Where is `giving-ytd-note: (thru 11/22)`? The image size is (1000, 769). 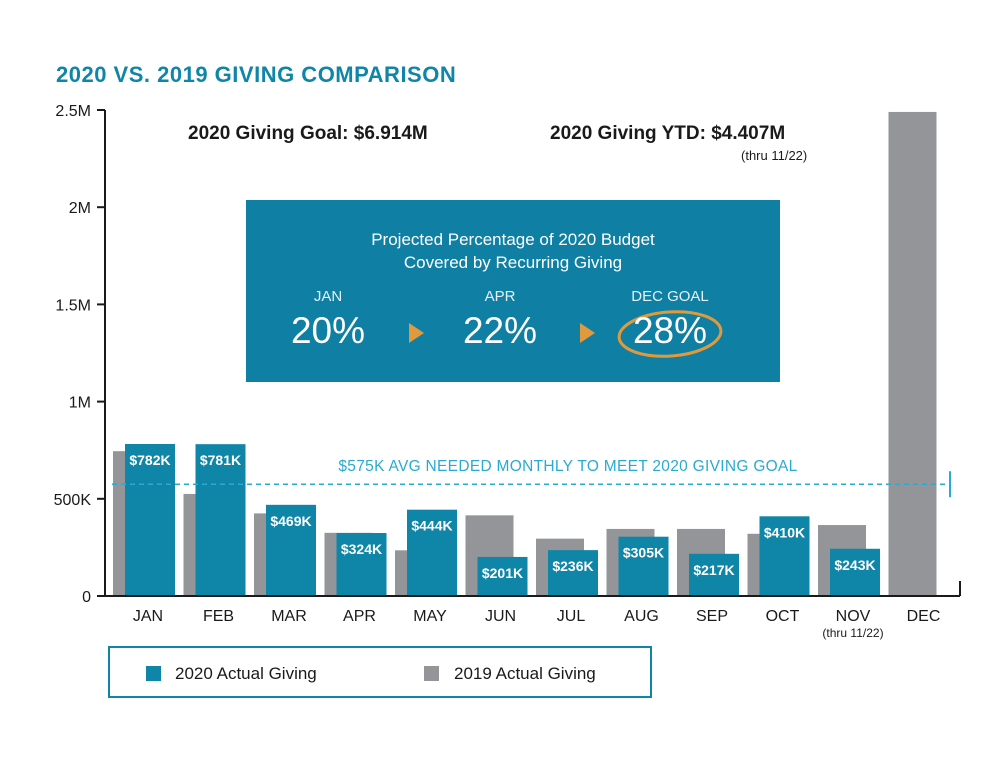
giving-ytd-note: (thru 11/22) is located at coordinates (774, 155).